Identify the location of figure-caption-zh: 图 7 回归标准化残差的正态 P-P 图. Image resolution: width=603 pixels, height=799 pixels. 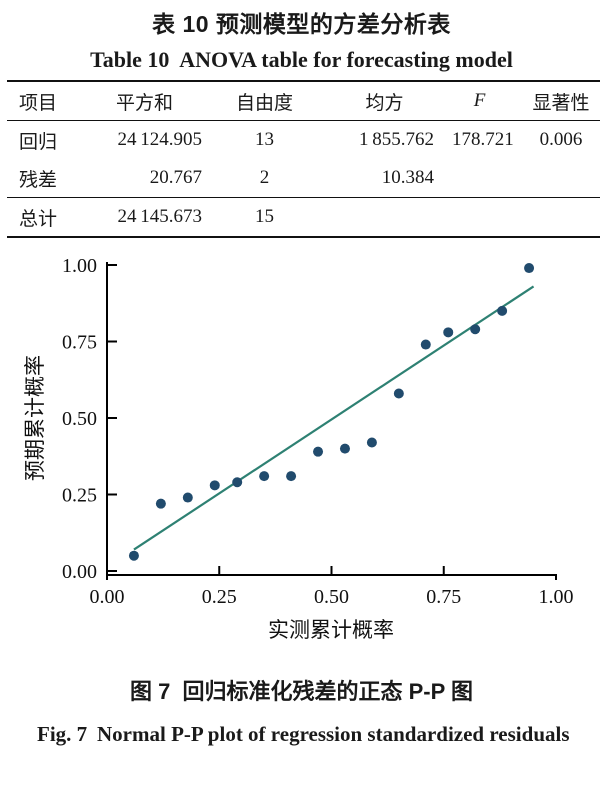
(301, 691).